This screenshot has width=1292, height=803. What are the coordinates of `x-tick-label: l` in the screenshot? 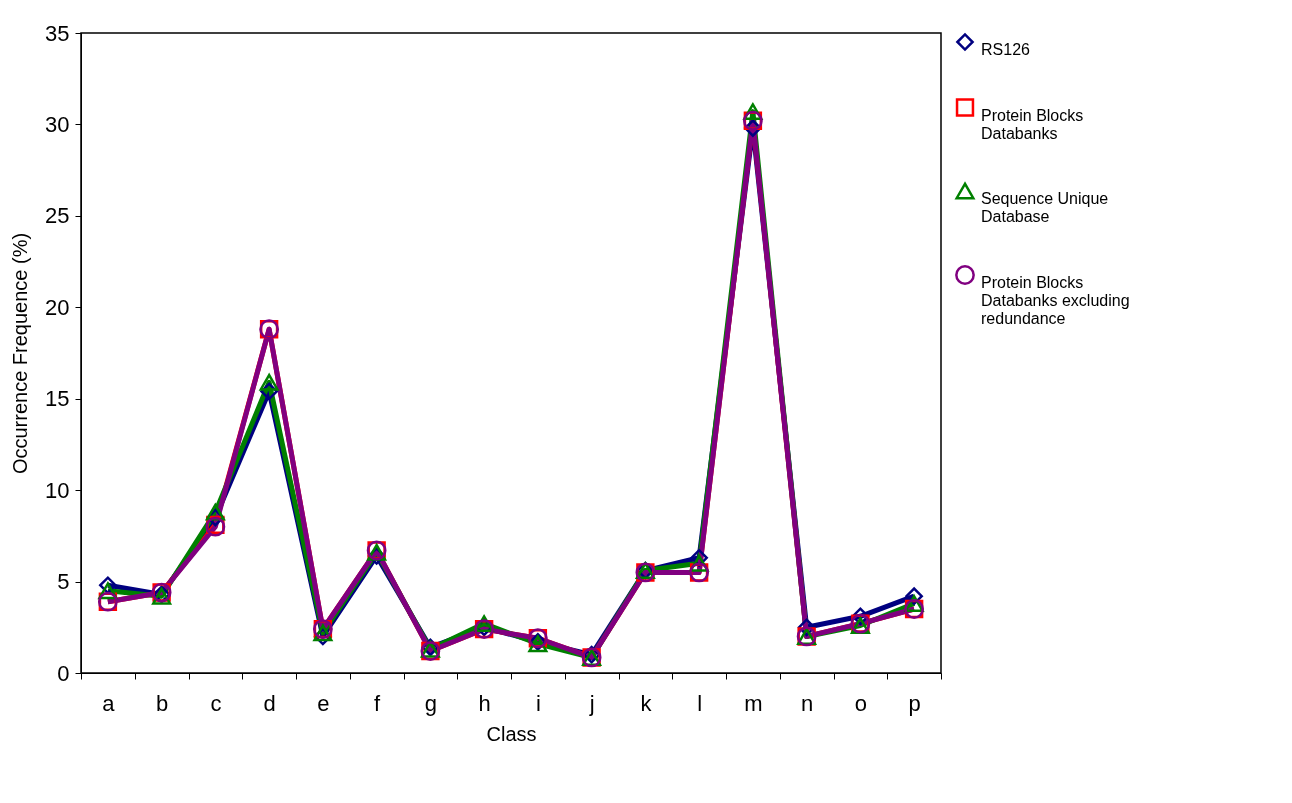 It's located at (700, 703).